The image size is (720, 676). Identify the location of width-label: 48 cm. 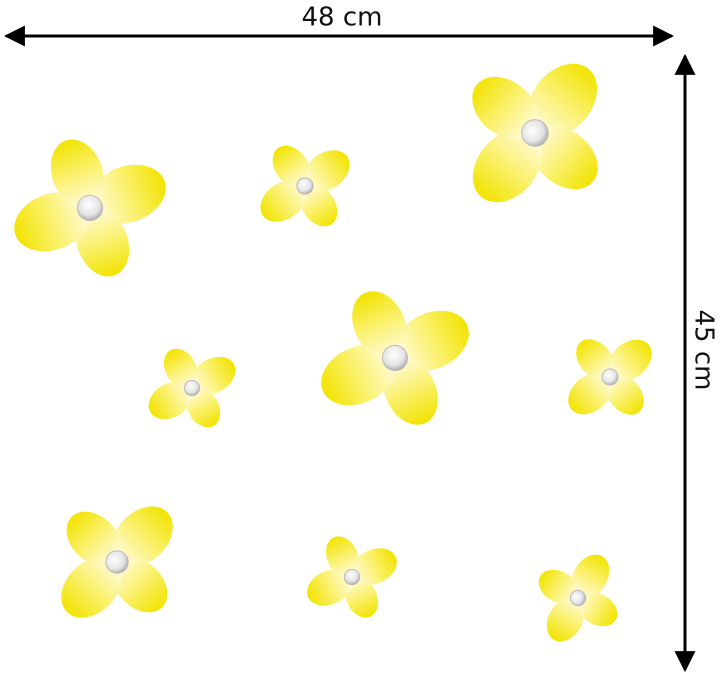
(342, 18).